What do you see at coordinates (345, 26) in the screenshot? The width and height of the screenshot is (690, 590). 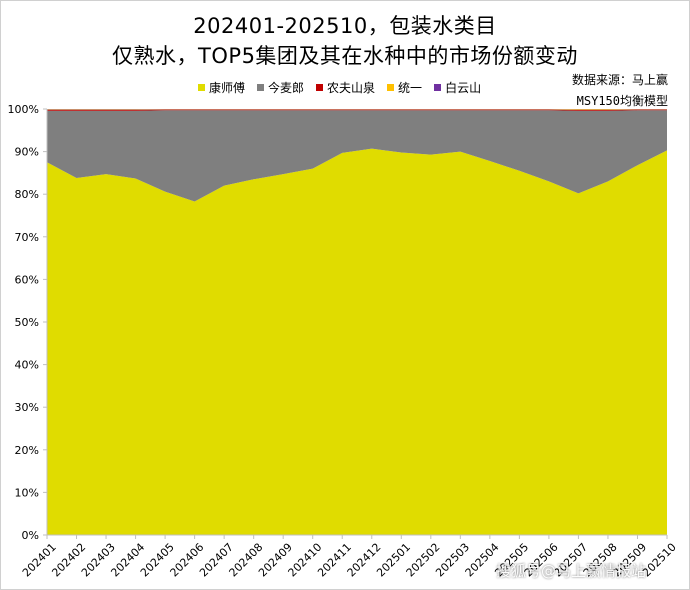 I see `chart-title-line1: 202401-202510，包装水类目` at bounding box center [345, 26].